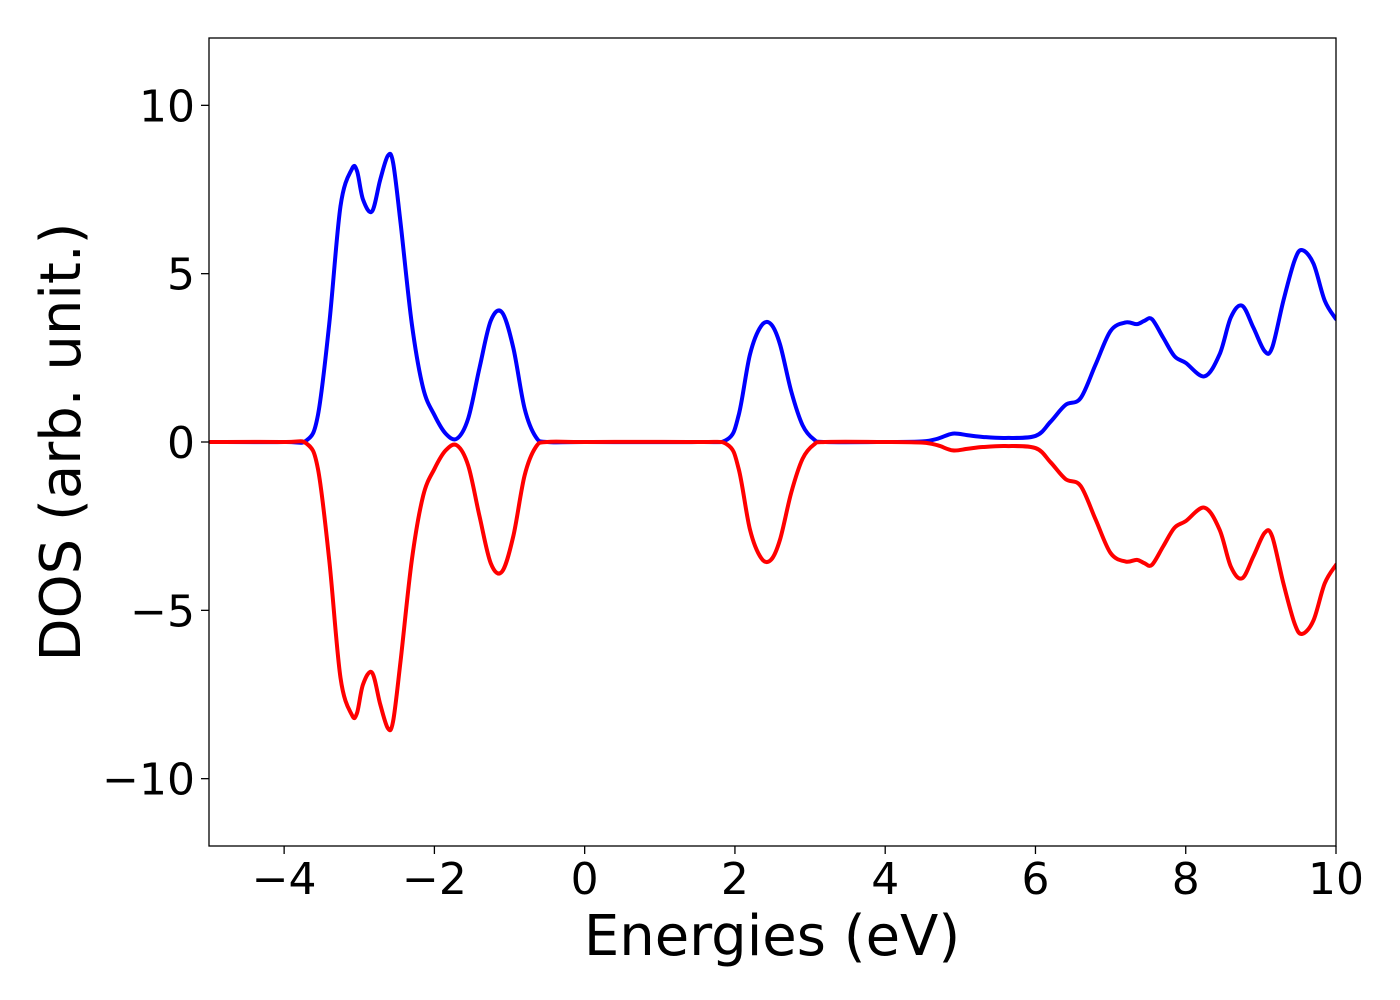  What do you see at coordinates (1035, 879) in the screenshot?
I see `x-tick-label: 6` at bounding box center [1035, 879].